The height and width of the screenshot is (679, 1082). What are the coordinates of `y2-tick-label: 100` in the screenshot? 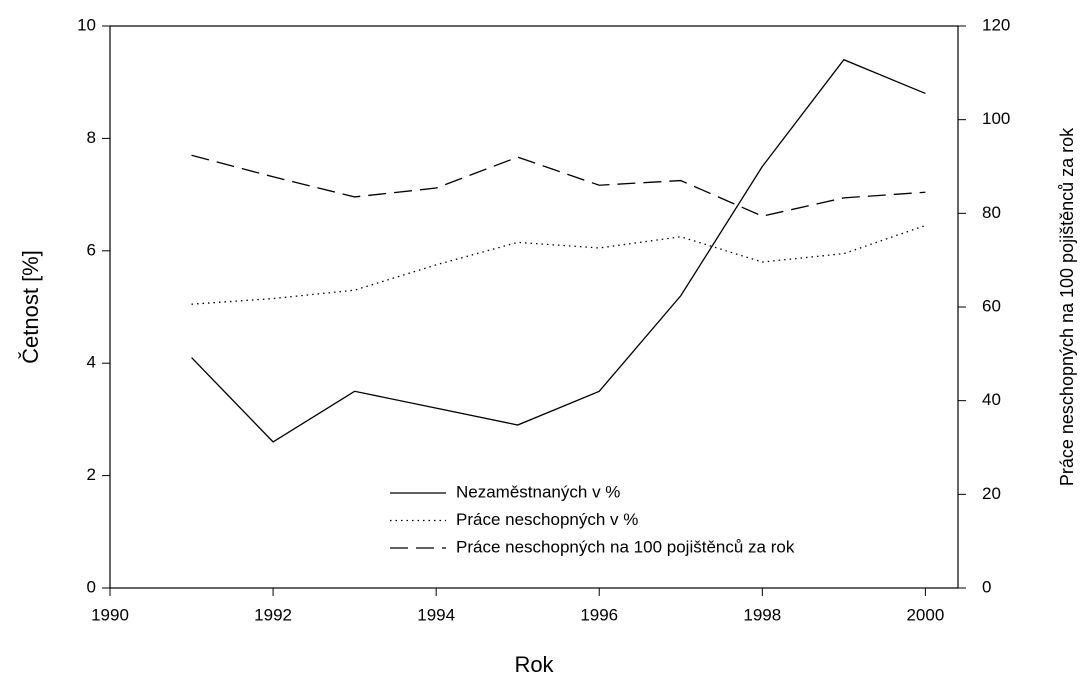 It's located at (996, 118).